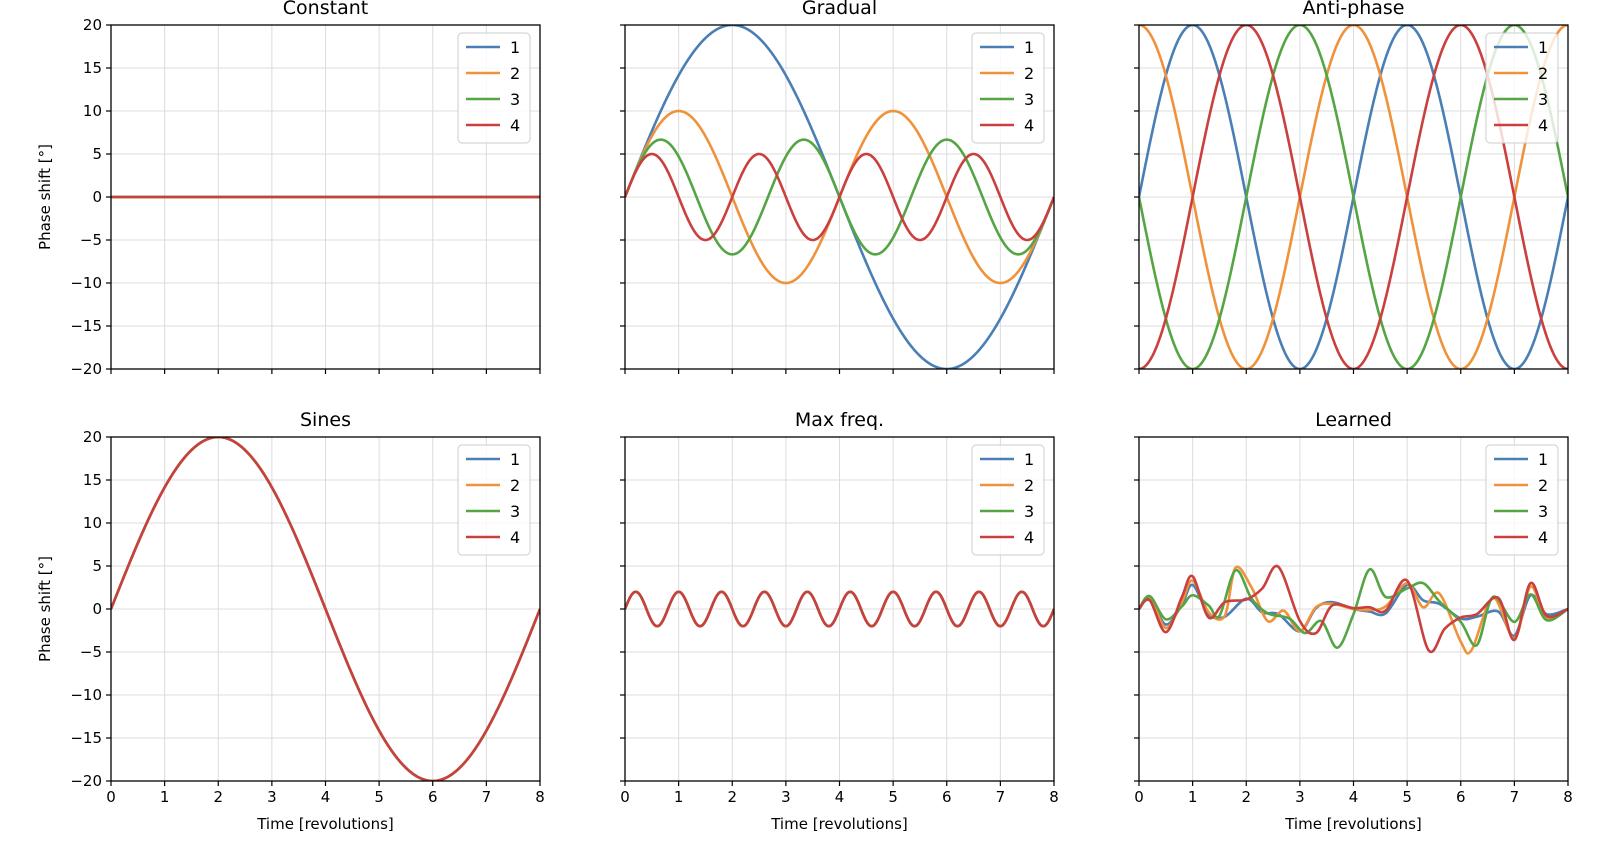  What do you see at coordinates (305, 197) in the screenshot?
I see `ticks: 20 15 10 5 0 −5 −10 −15 −20` at bounding box center [305, 197].